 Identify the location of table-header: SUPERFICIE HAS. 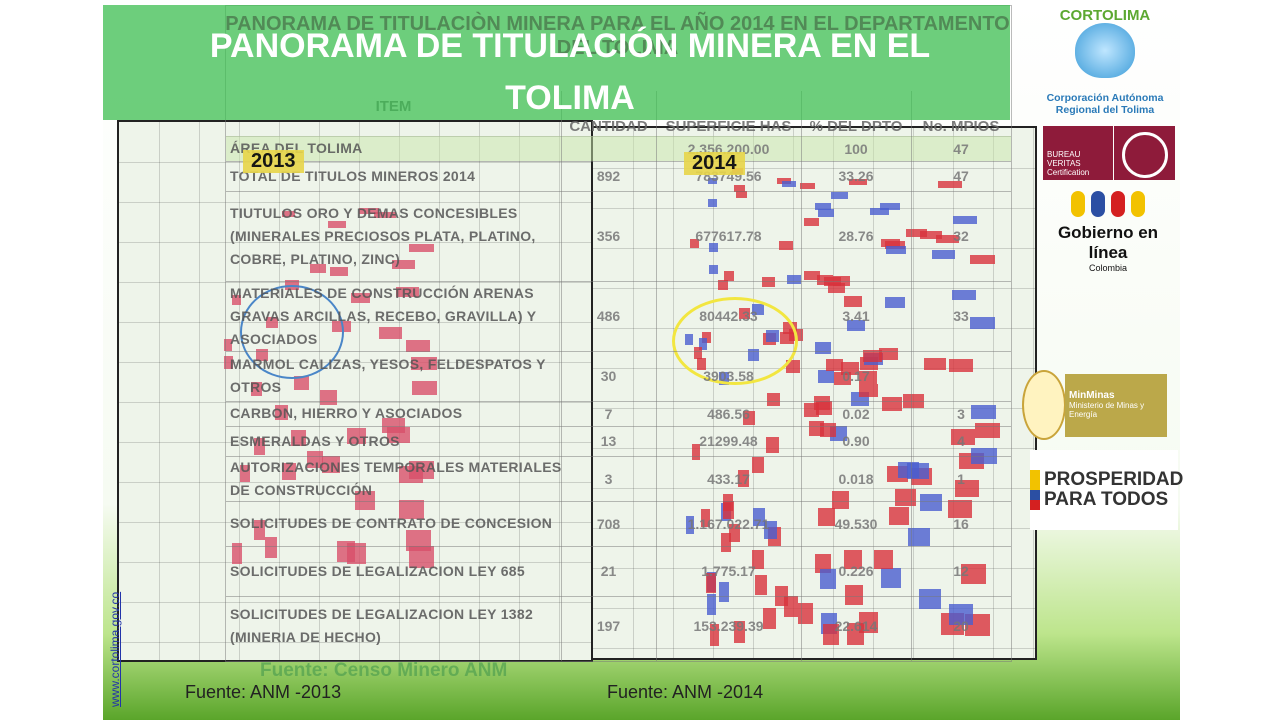
(728, 126).